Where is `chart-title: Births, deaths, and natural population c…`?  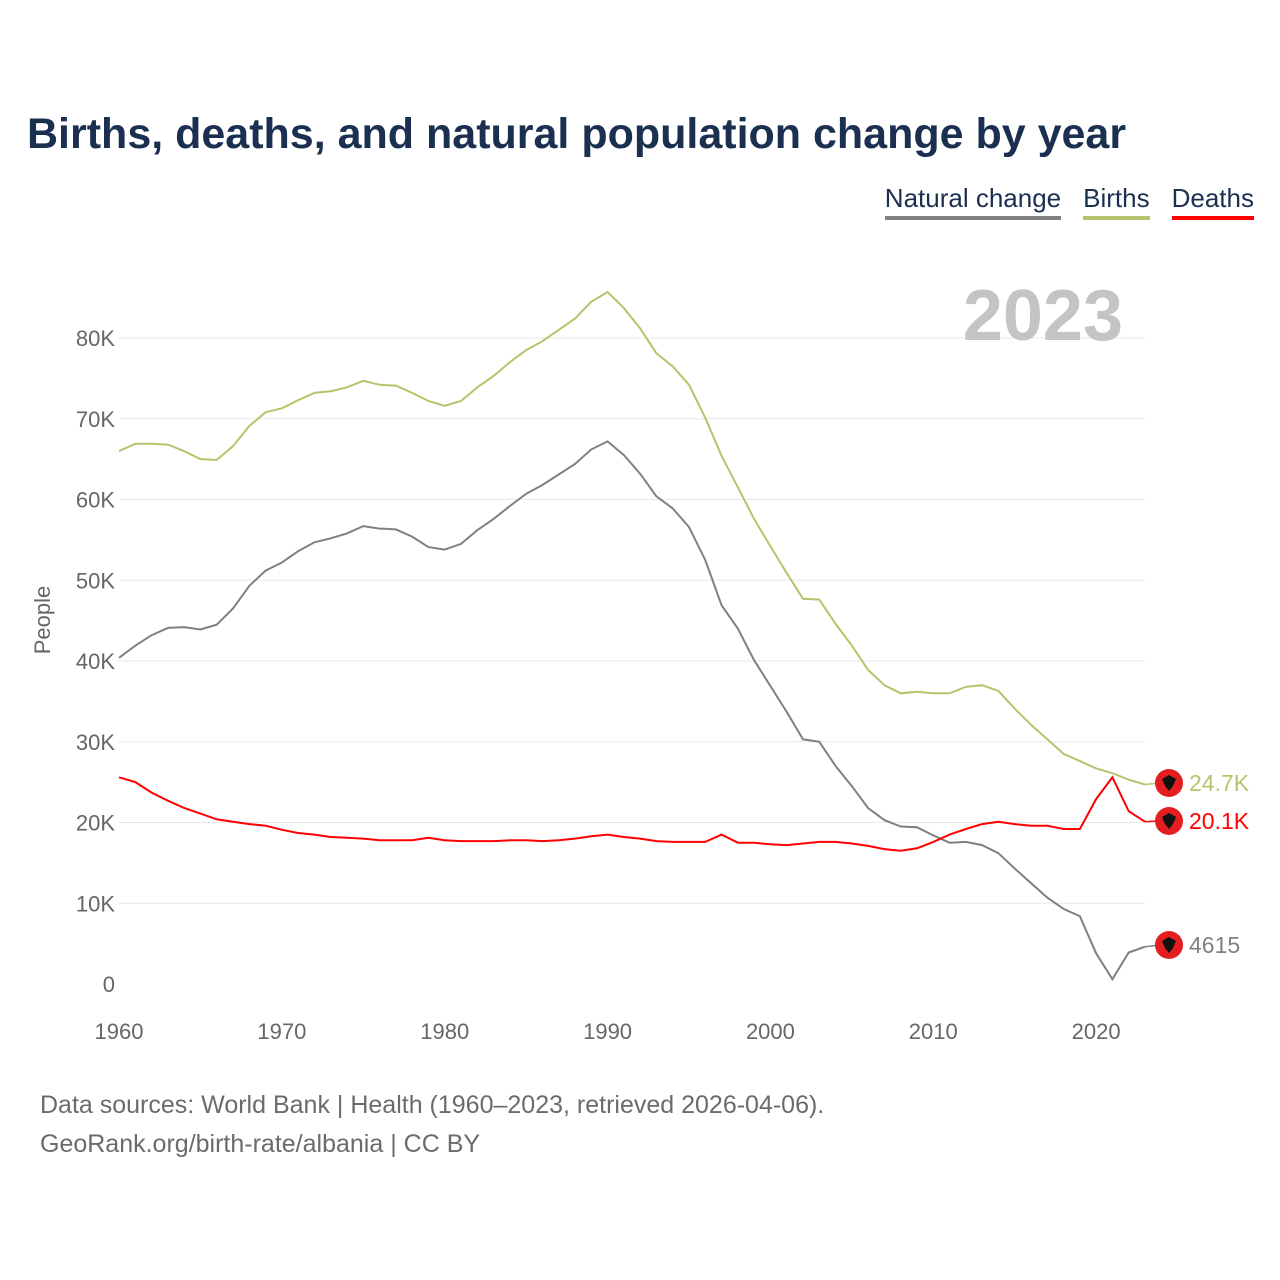
chart-title: Births, deaths, and natural population c… is located at coordinates (577, 134).